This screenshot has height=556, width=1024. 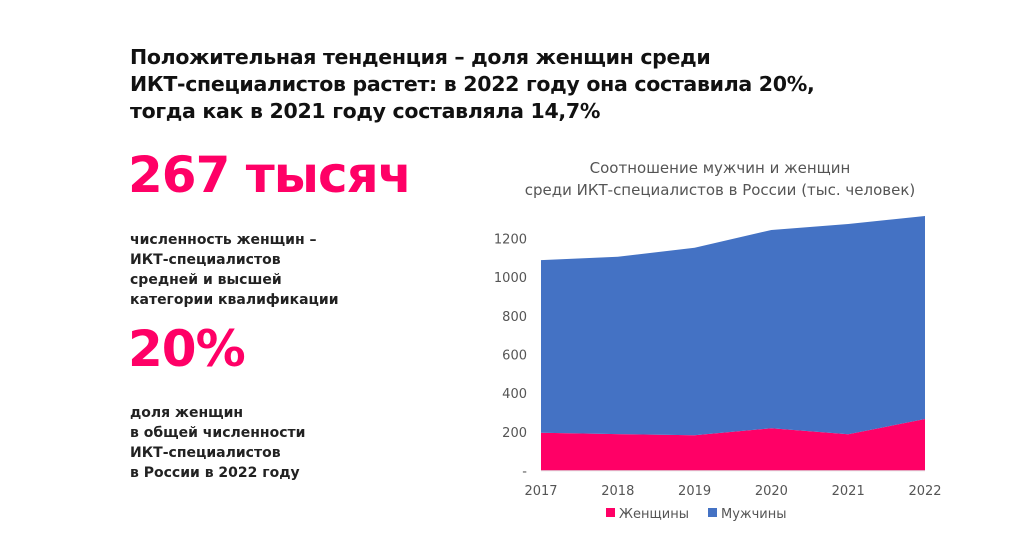 What do you see at coordinates (540, 491) in the screenshot?
I see `x-tick-label: 2017` at bounding box center [540, 491].